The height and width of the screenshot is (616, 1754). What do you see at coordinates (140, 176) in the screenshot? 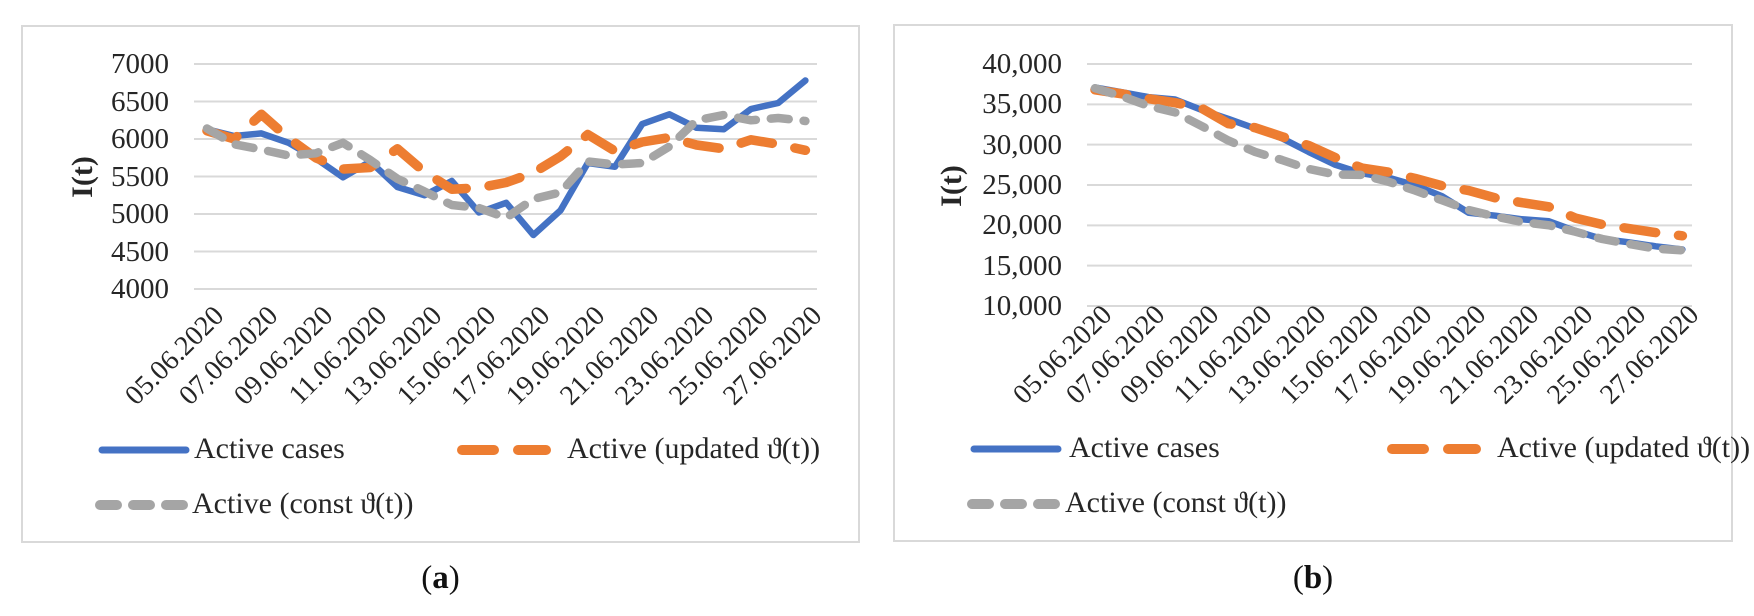
I see `y-tick-label: 5500` at bounding box center [140, 176].